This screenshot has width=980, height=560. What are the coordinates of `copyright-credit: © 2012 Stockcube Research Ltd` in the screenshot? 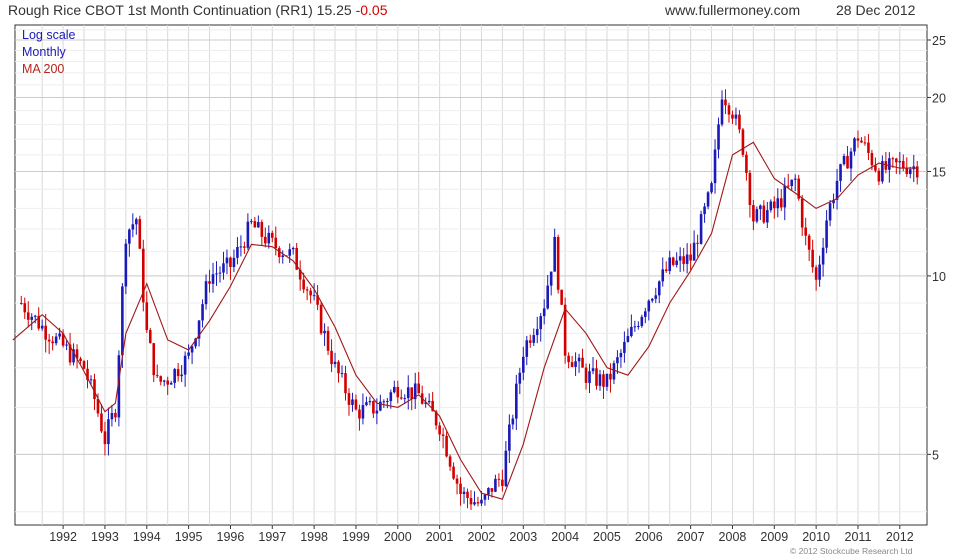 It's located at (851, 551).